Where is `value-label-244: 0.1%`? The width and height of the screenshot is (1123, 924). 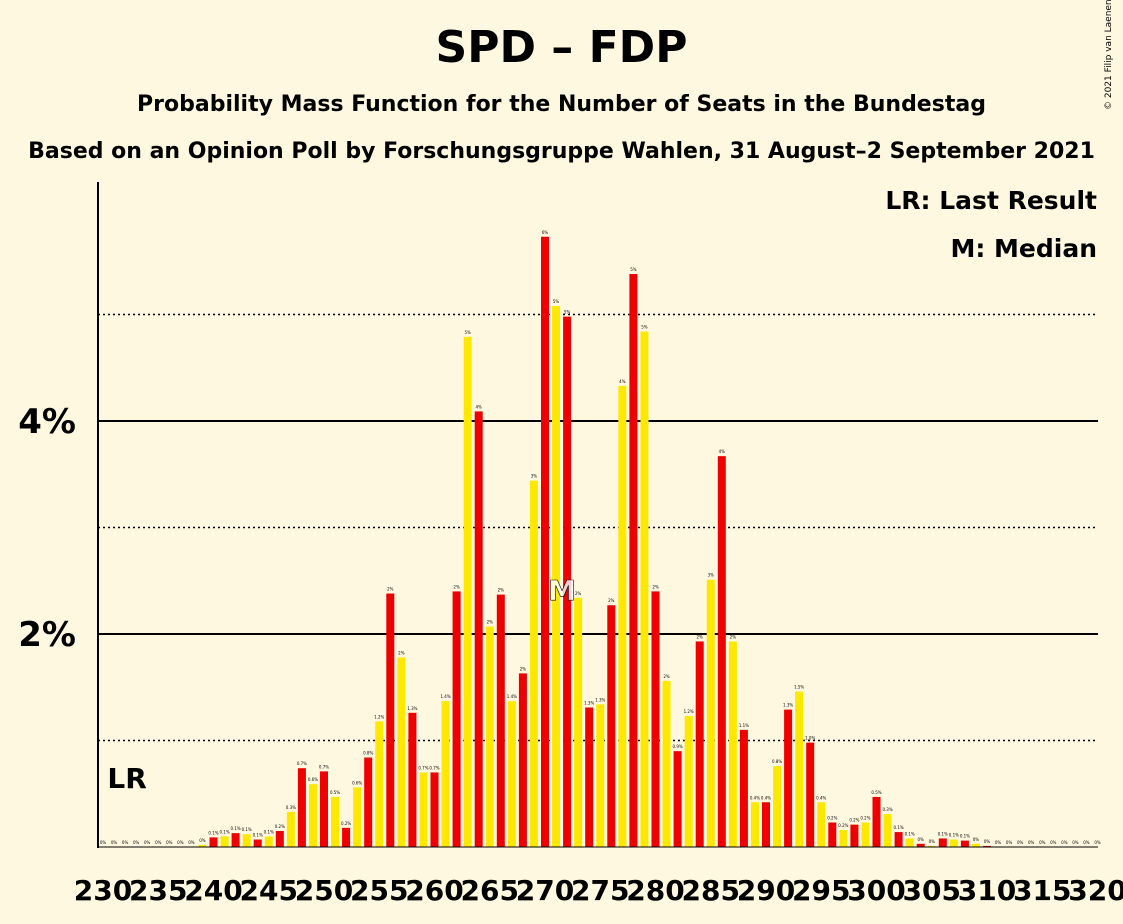
value-label-244: 0.1% is located at coordinates (258, 835).